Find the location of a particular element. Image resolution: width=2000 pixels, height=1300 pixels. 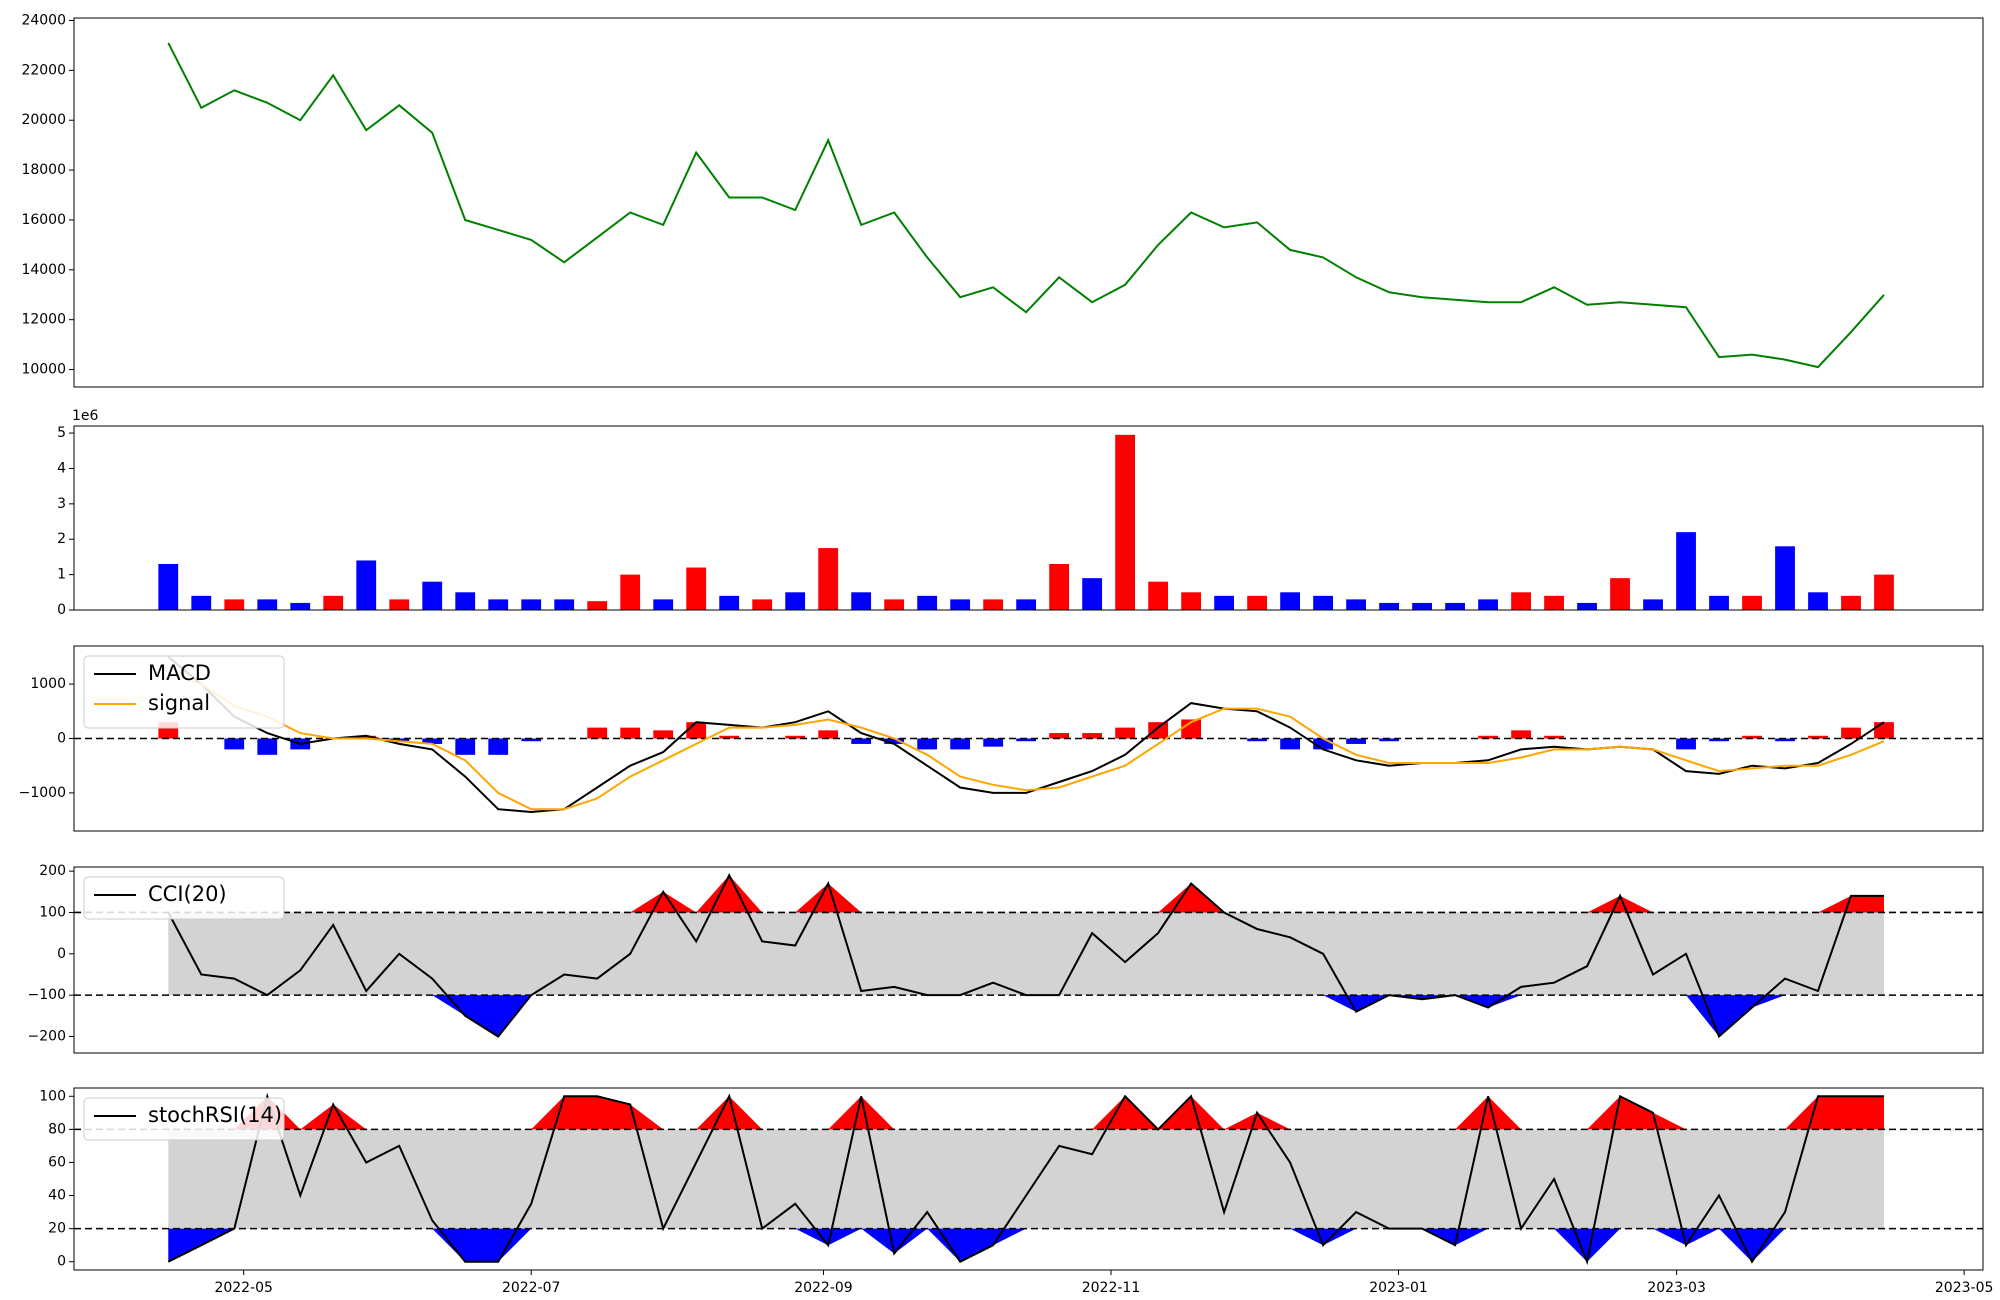

y-tick-label: 80 is located at coordinates (57, 1129).